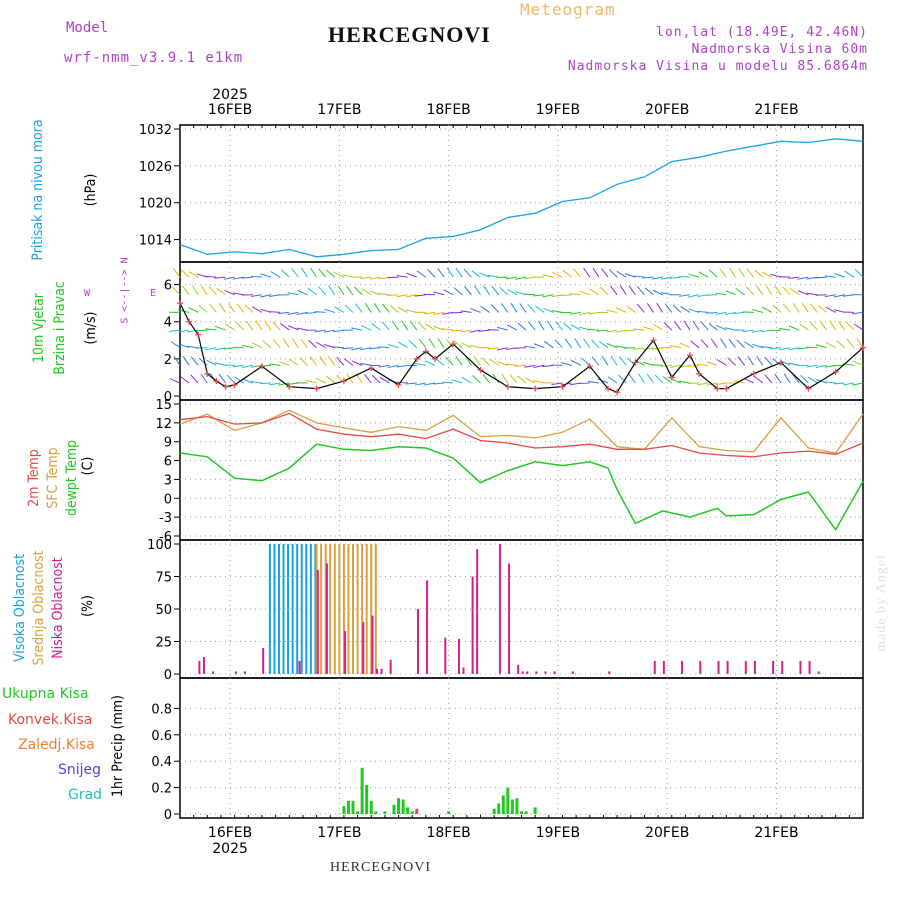 This screenshot has height=900, width=900. Describe the element at coordinates (881, 603) in the screenshot. I see `credit-watermark: made by Angel` at that location.